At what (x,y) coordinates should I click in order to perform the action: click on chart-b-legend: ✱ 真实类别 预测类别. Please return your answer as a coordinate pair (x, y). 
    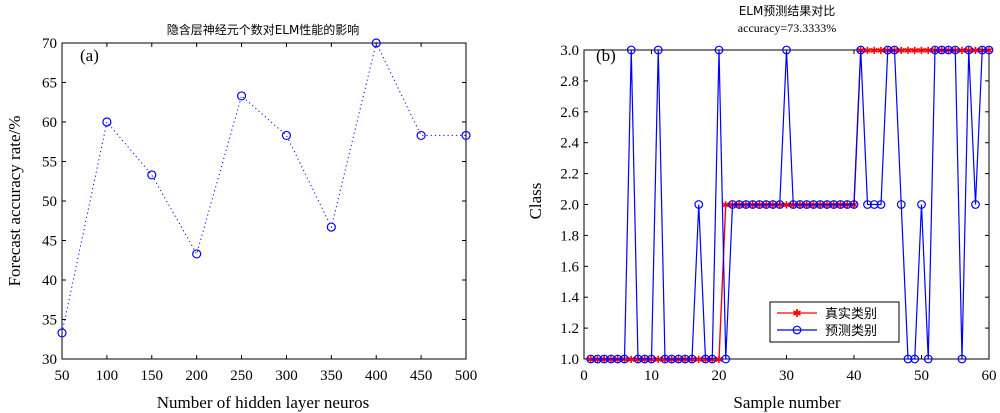
    Looking at the image, I should click on (834, 322).